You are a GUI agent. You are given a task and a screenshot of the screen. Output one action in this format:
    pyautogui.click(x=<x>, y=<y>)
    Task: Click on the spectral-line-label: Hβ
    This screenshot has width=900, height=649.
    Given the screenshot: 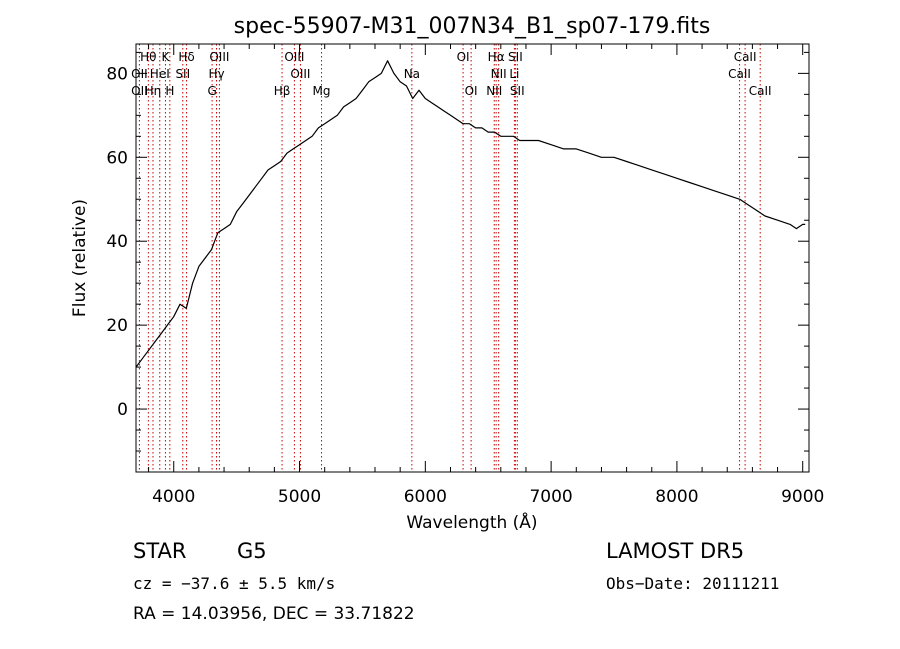 What is the action you would take?
    pyautogui.click(x=282, y=91)
    